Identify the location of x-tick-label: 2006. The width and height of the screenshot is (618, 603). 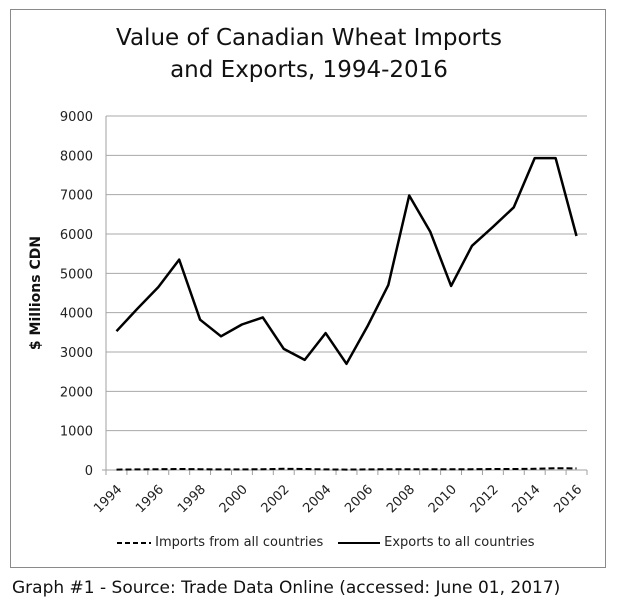
(359, 499).